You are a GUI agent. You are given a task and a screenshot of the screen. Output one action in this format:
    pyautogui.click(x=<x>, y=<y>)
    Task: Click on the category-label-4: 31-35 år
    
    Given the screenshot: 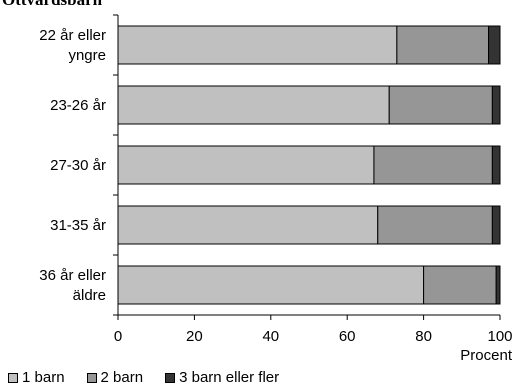 What is the action you would take?
    pyautogui.click(x=78, y=225)
    